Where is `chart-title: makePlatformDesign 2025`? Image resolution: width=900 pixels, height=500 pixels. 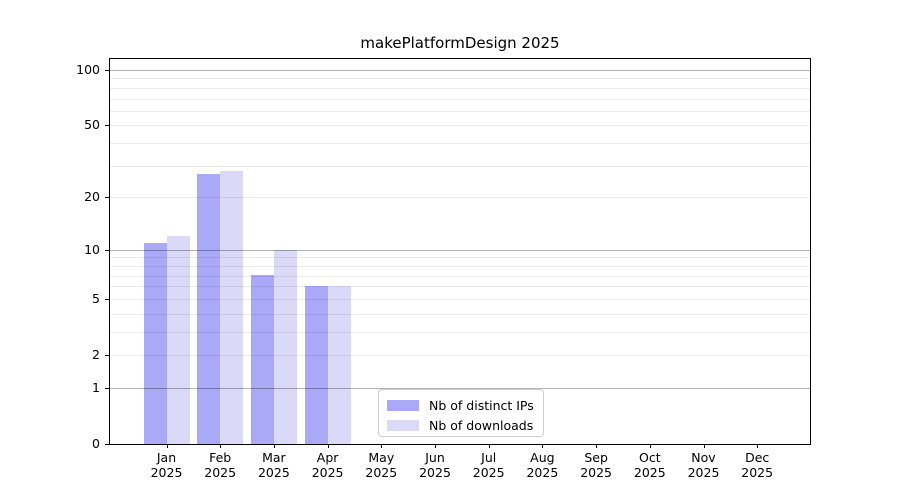 chart-title: makePlatformDesign 2025 is located at coordinates (460, 43).